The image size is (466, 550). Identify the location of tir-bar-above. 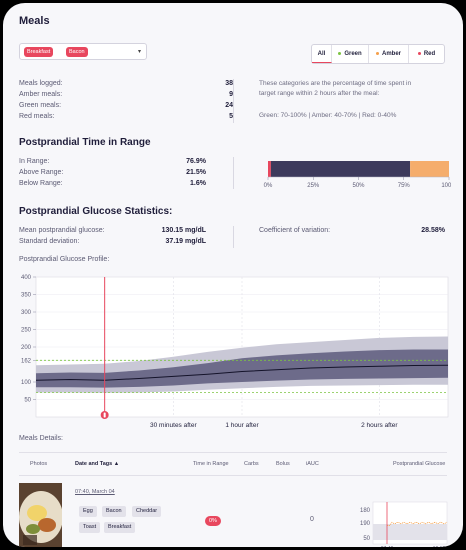
(429, 169).